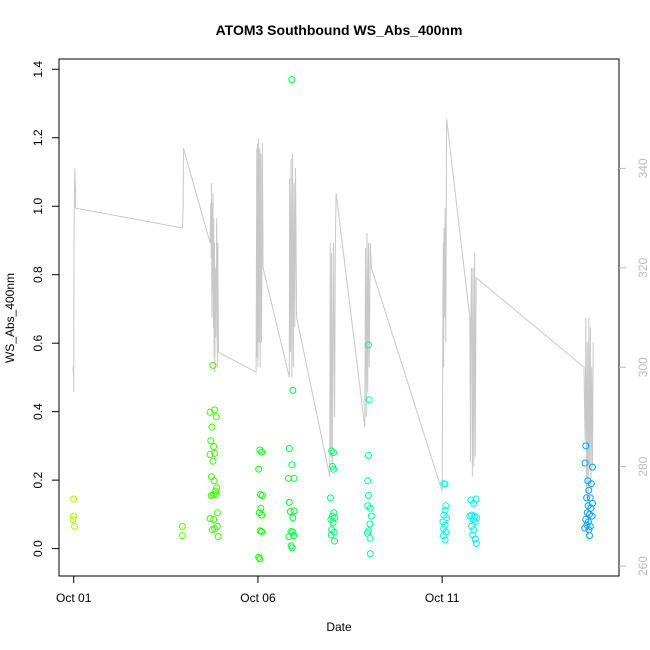 Image resolution: width=650 pixels, height=650 pixels. Describe the element at coordinates (38, 274) in the screenshot. I see `y-tick-label: 0.8` at that location.